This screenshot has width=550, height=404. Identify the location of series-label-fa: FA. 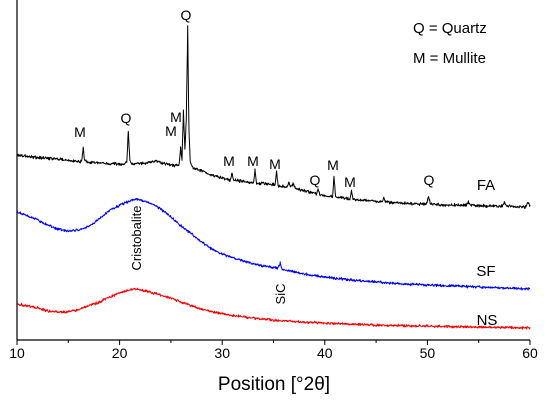
(486, 185).